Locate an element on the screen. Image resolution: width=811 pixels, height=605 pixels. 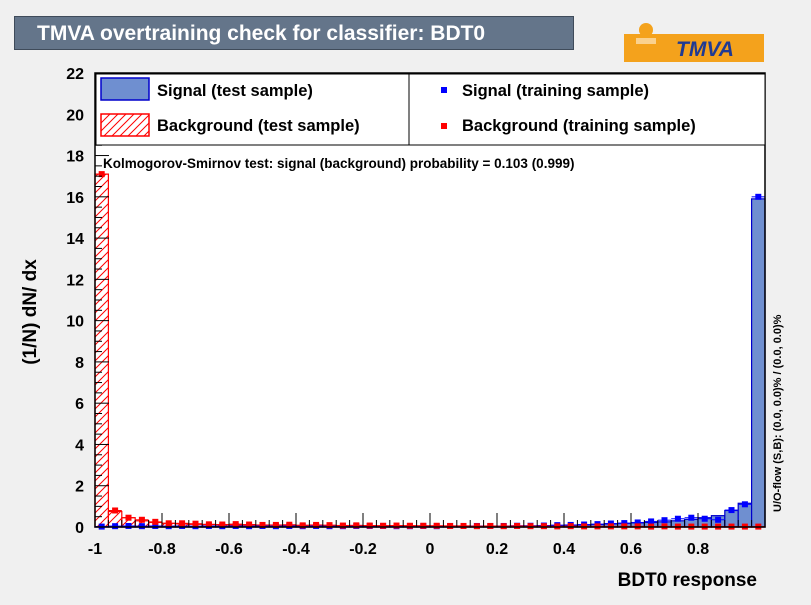
y-tick-label: 4 is located at coordinates (79, 445).